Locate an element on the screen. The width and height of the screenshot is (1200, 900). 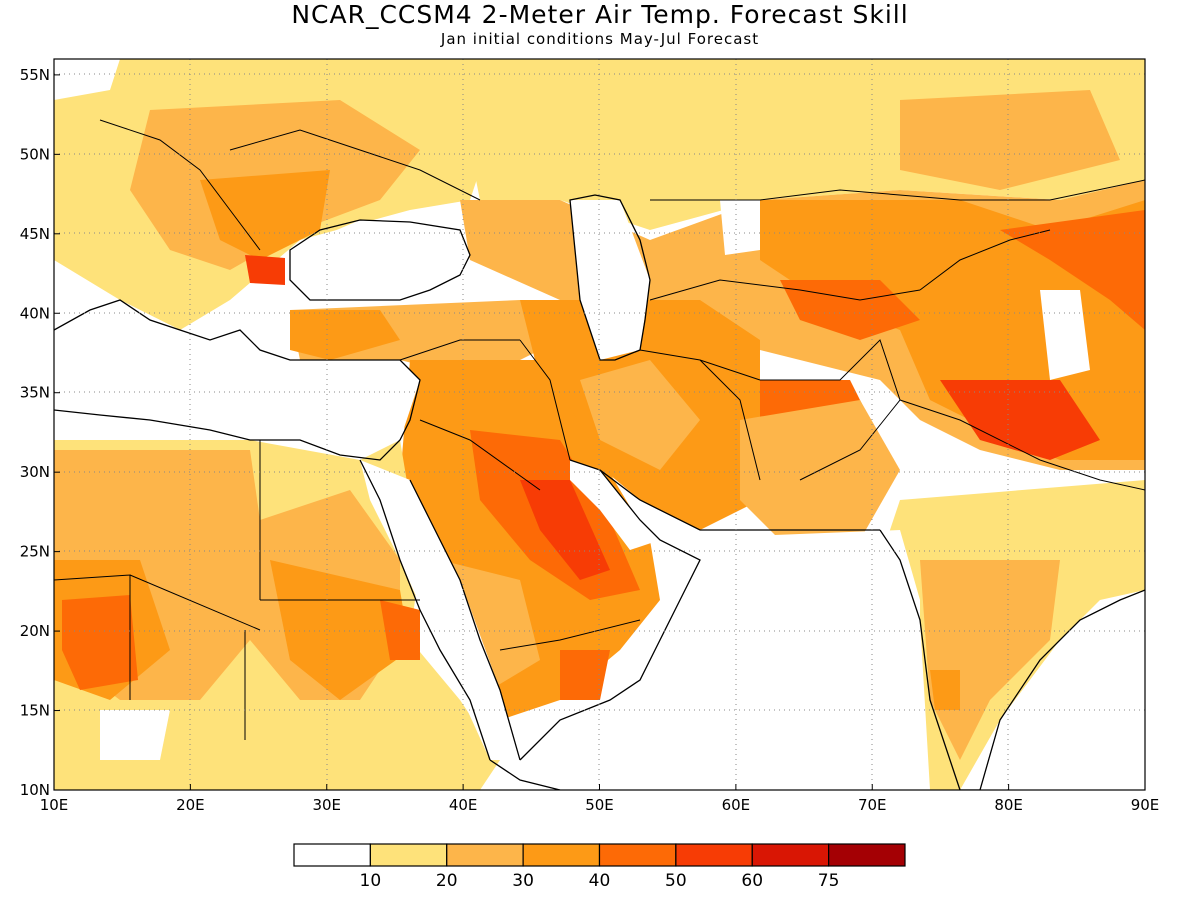
lon-tick-label: 90E is located at coordinates (1145, 805).